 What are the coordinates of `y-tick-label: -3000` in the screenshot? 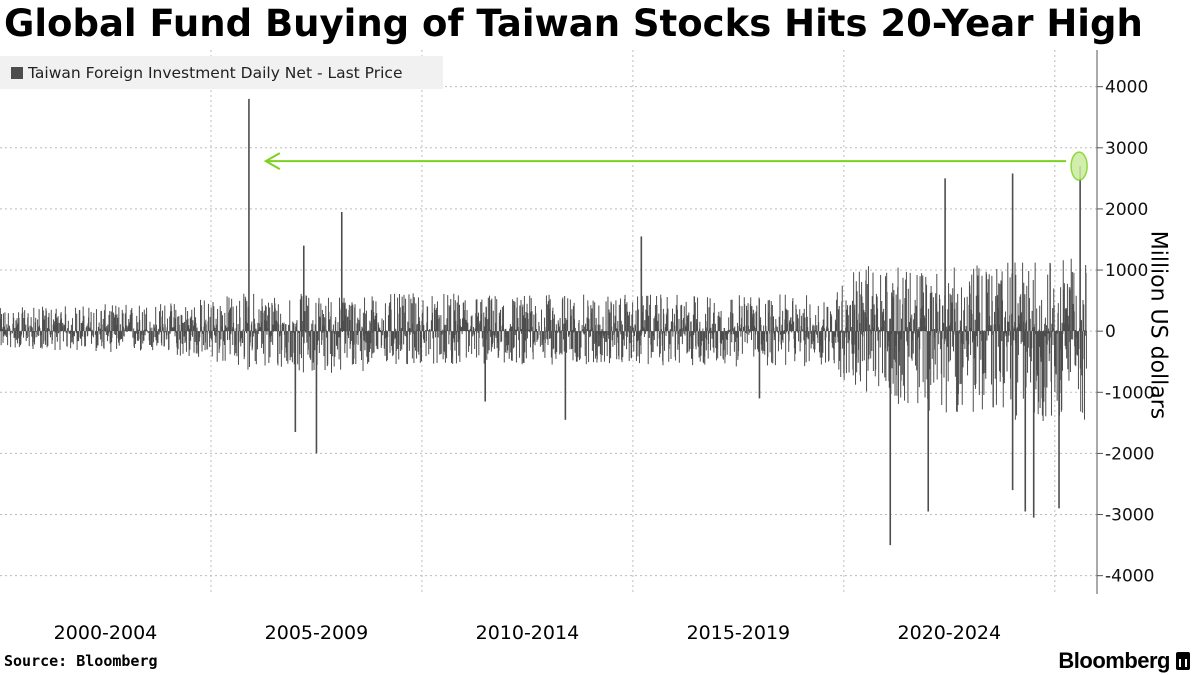 It's located at (1129, 516).